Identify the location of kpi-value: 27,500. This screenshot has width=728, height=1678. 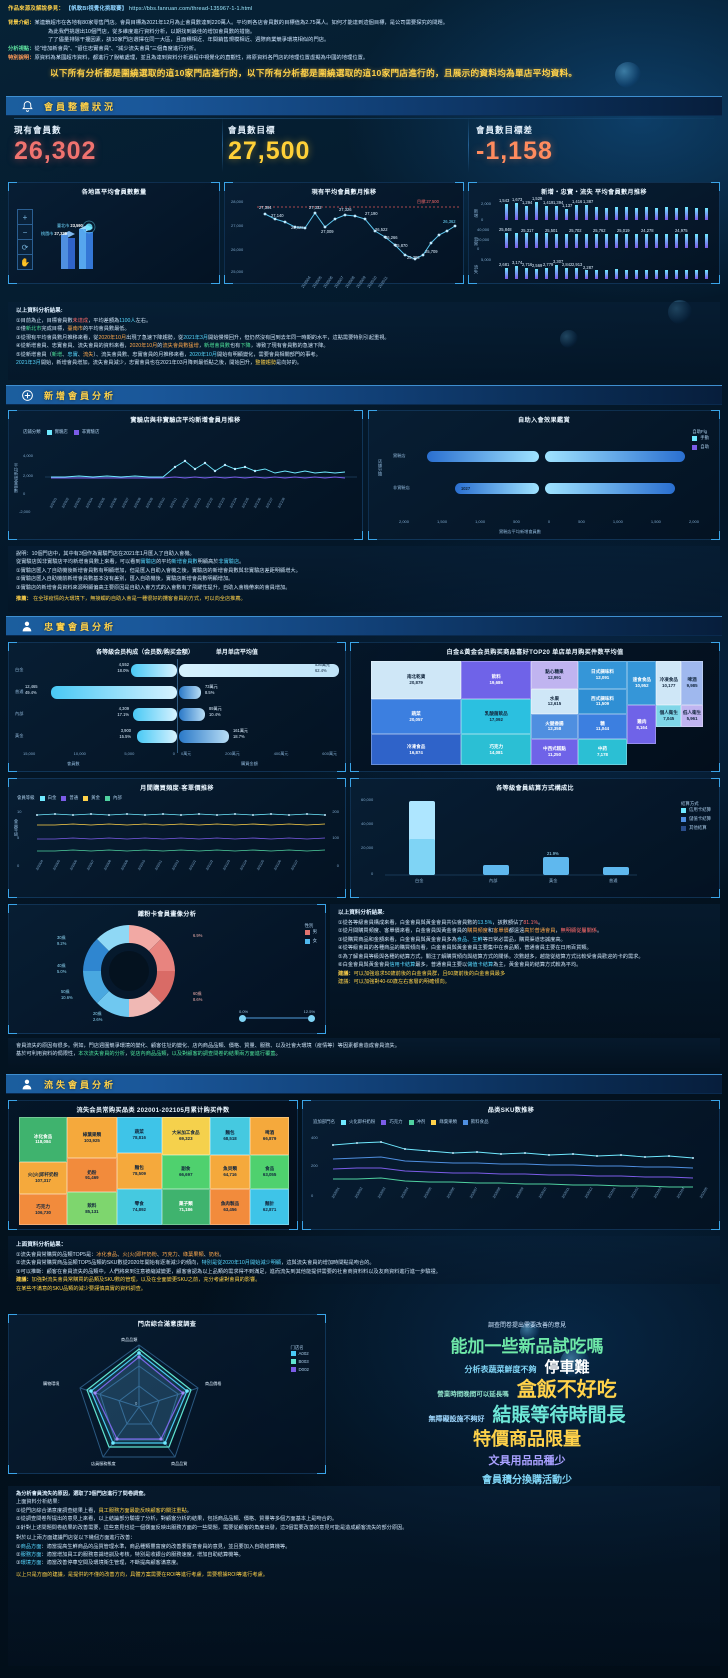
(269, 151).